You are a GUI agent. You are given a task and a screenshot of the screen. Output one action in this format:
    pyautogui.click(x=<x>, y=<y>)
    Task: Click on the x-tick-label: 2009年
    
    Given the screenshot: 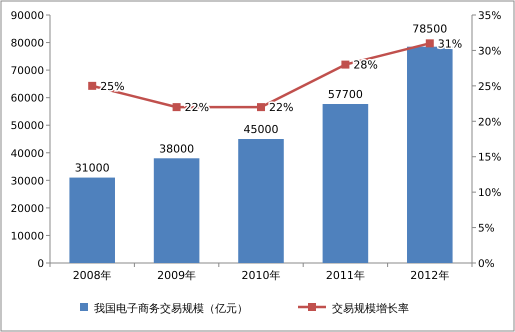 What is the action you would take?
    pyautogui.click(x=176, y=275)
    